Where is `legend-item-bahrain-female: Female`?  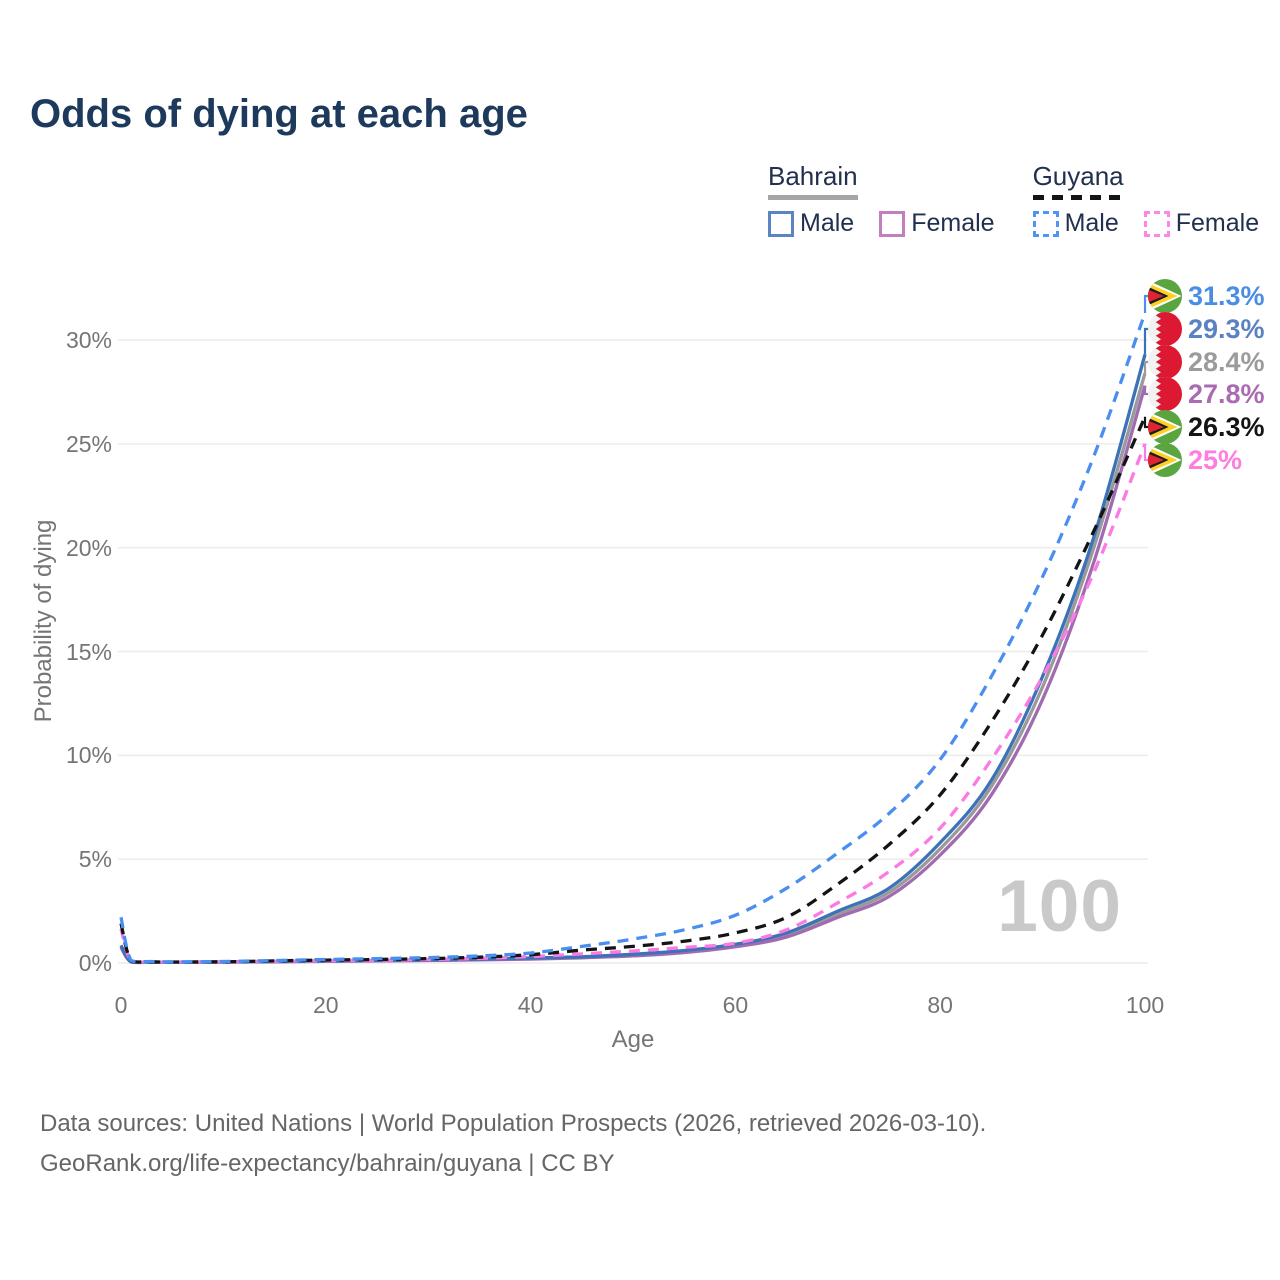 legend-item-bahrain-female: Female is located at coordinates (937, 223).